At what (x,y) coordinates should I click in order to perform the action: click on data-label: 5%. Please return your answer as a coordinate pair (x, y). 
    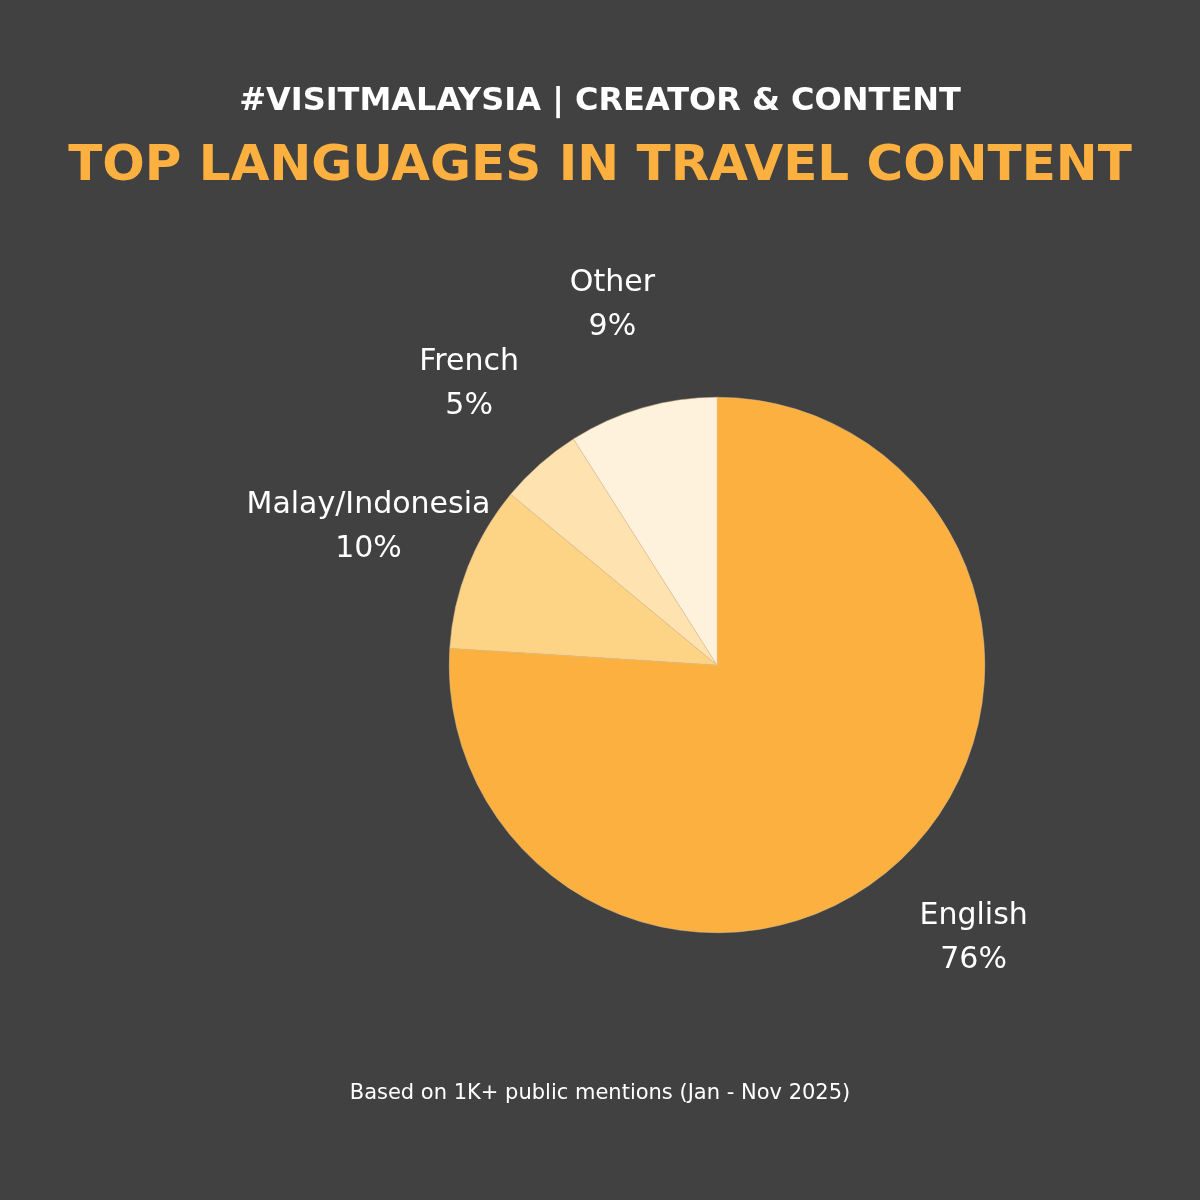
    Looking at the image, I should click on (469, 403).